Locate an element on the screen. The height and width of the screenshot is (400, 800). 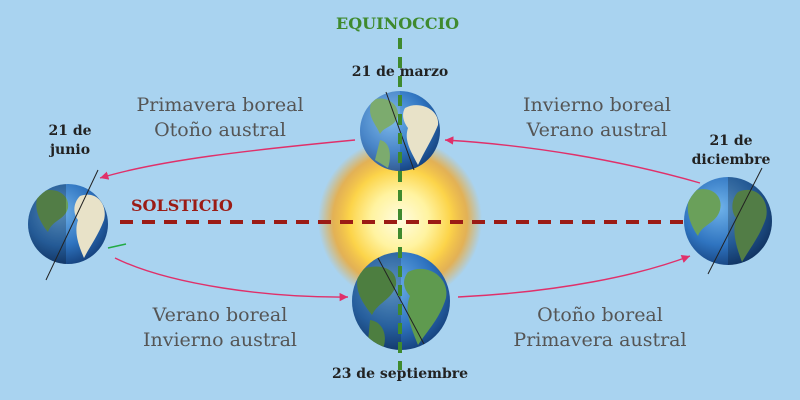
equinox-label: EQUINOCCIO is located at coordinates (398, 23).